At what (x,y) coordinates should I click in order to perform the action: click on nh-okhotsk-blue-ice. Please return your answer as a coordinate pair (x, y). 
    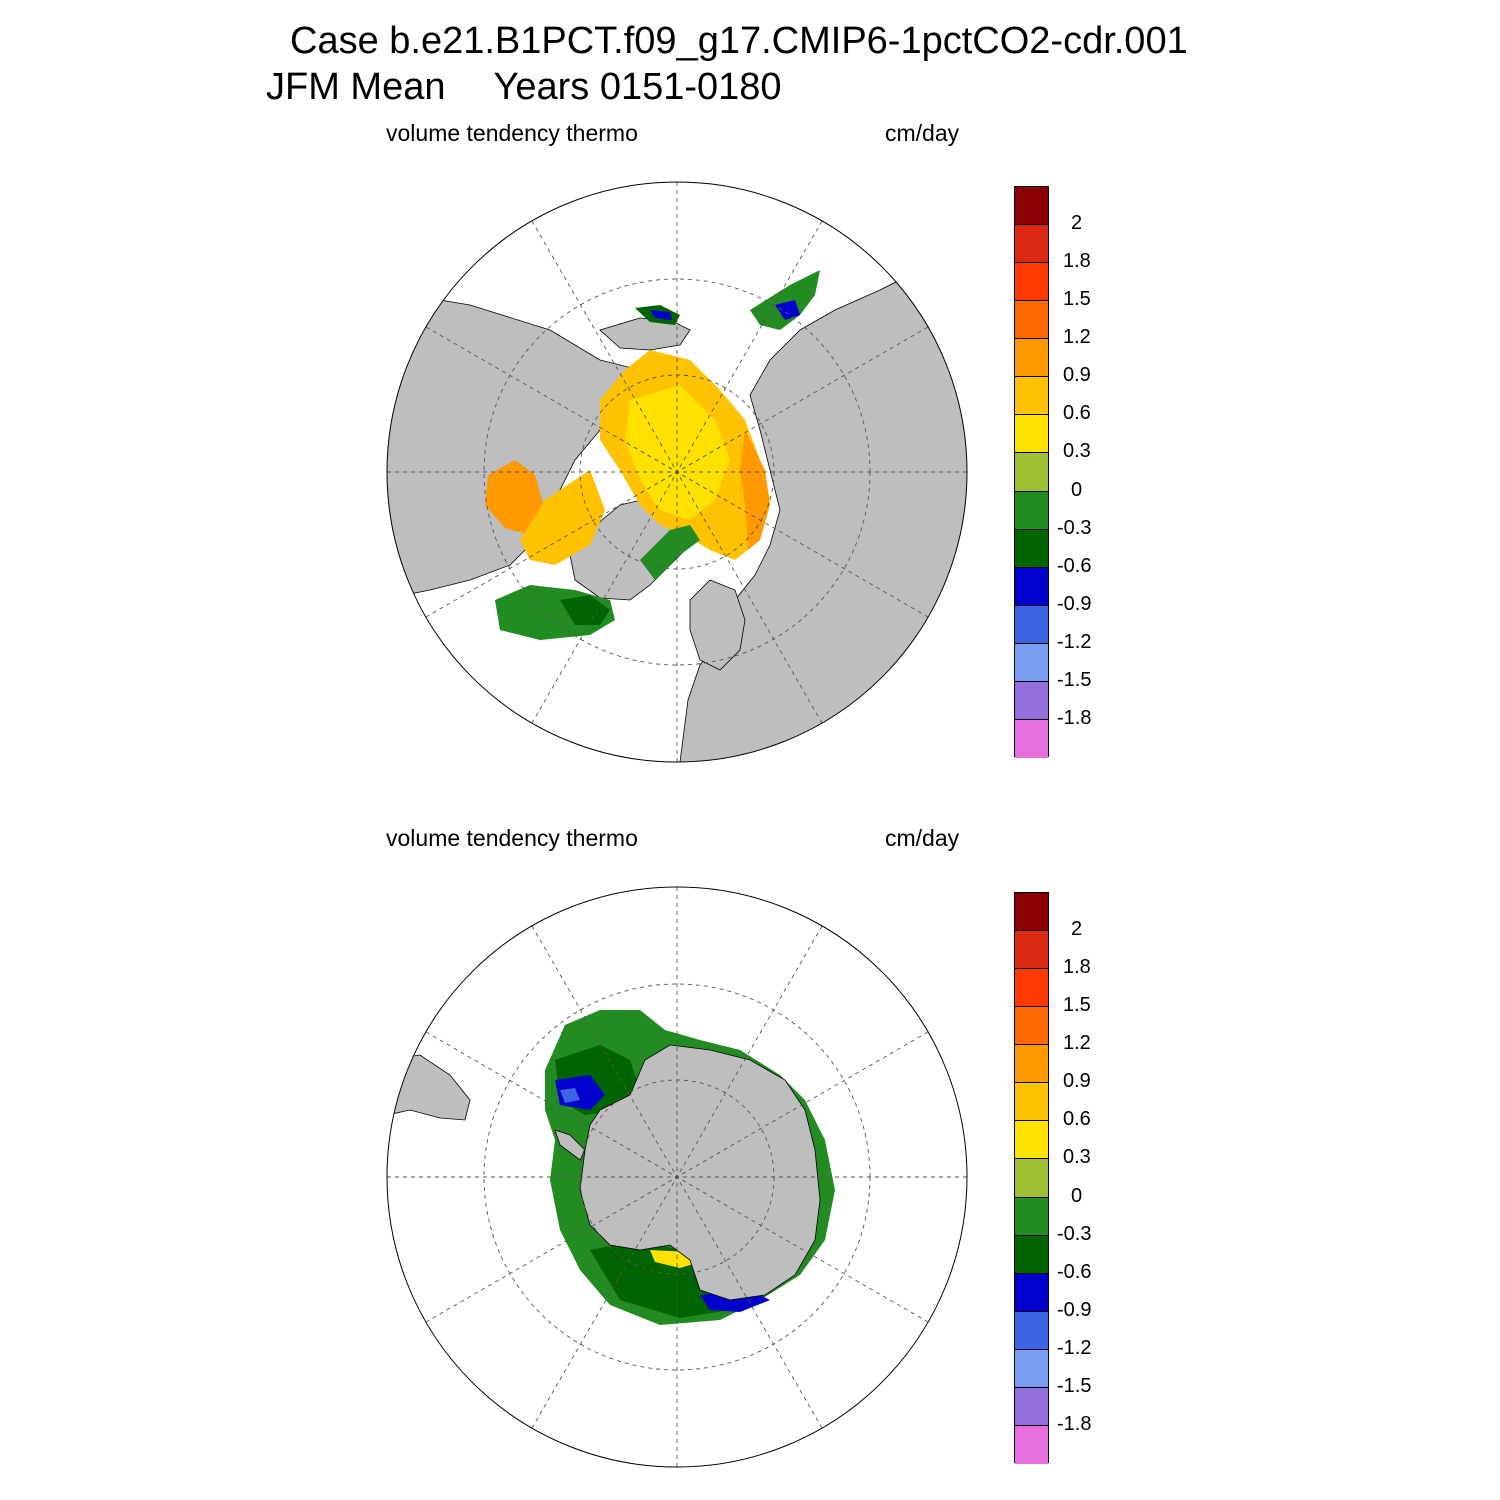
    Looking at the image, I should click on (787, 310).